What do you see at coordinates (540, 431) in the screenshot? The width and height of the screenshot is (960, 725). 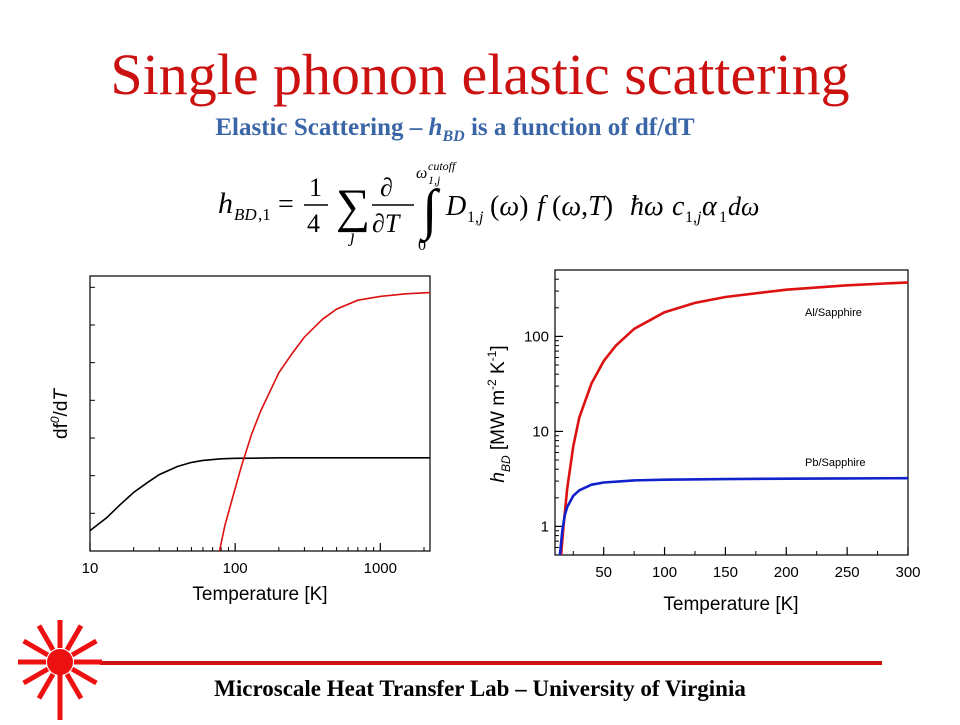 I see `y-tick-label: 10` at bounding box center [540, 431].